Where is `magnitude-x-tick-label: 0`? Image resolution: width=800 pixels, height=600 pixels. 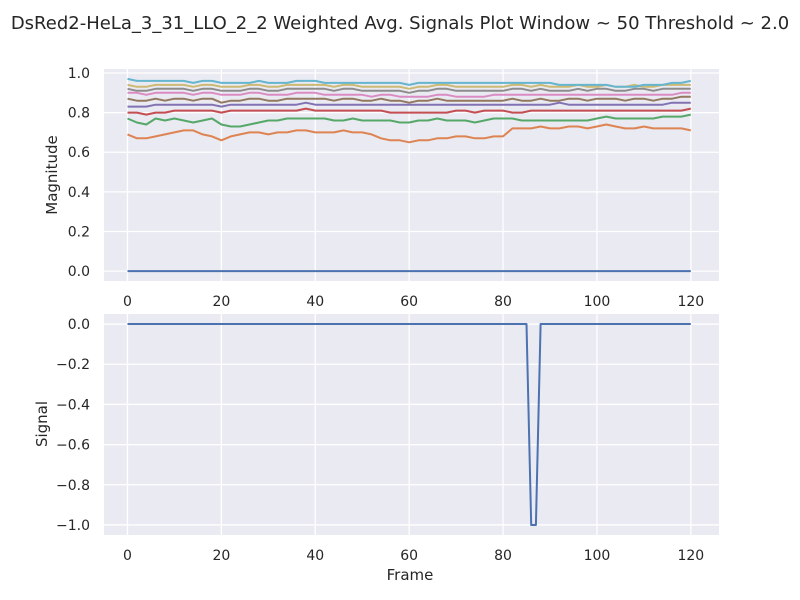
magnitude-x-tick-label: 0 is located at coordinates (127, 302).